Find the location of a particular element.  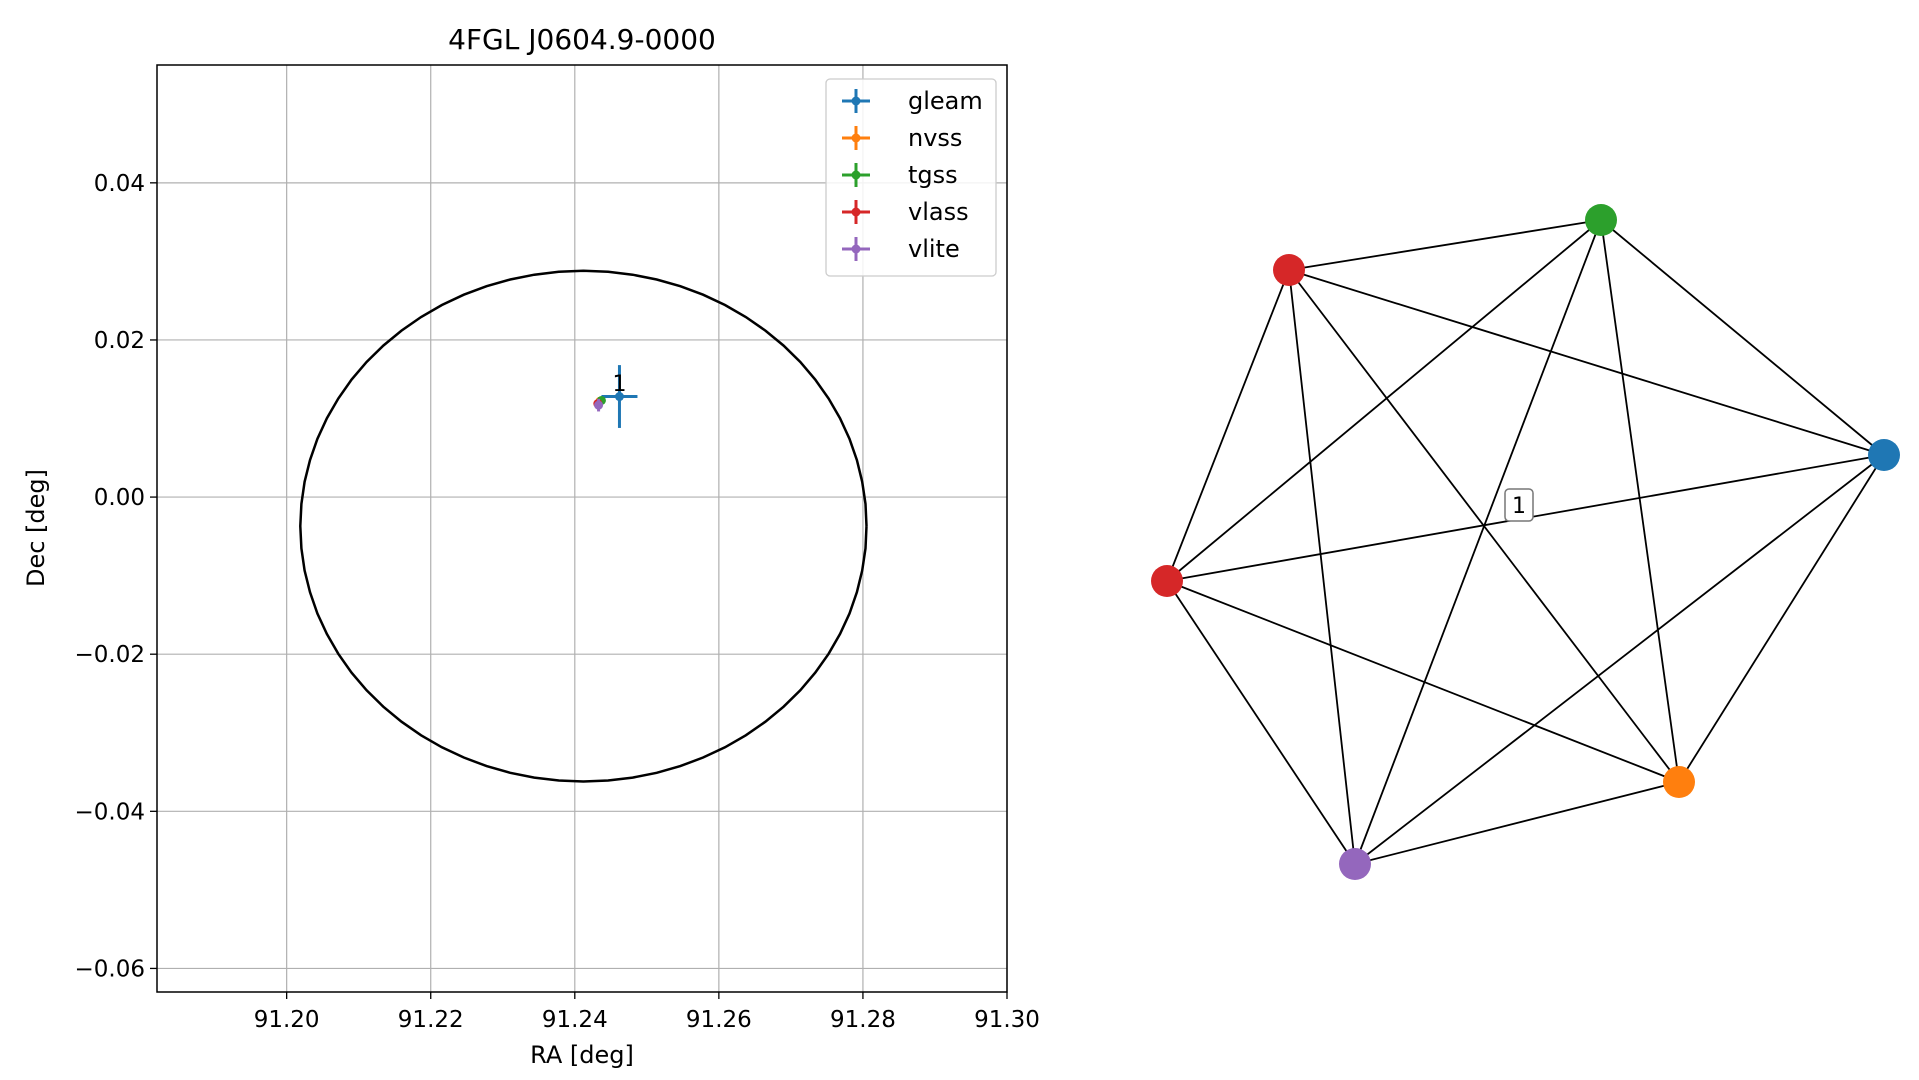

edge-label: 1 is located at coordinates (1519, 505).